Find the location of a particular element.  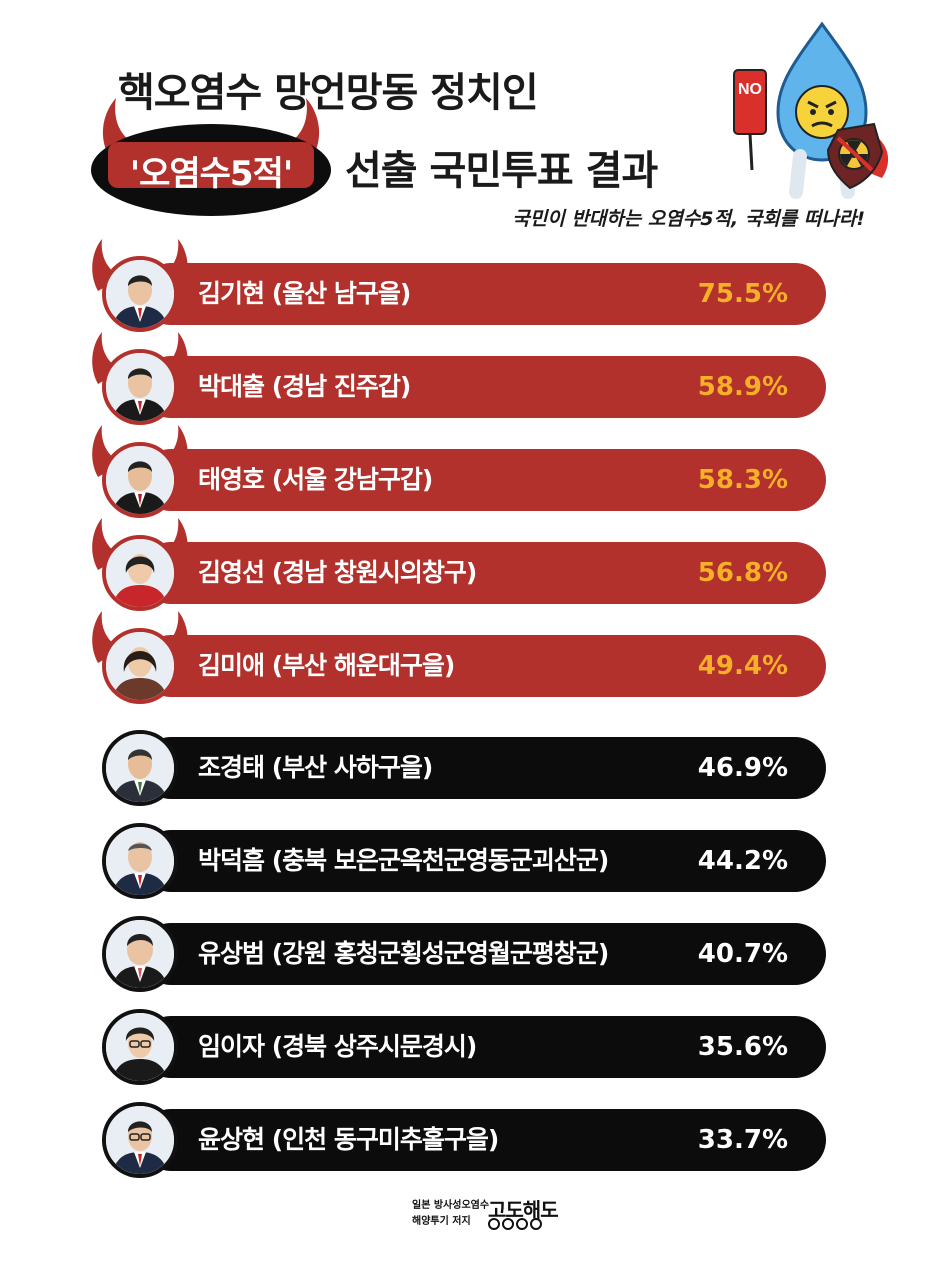

footer-brand: 고도해도 is located at coordinates (523, 1210).